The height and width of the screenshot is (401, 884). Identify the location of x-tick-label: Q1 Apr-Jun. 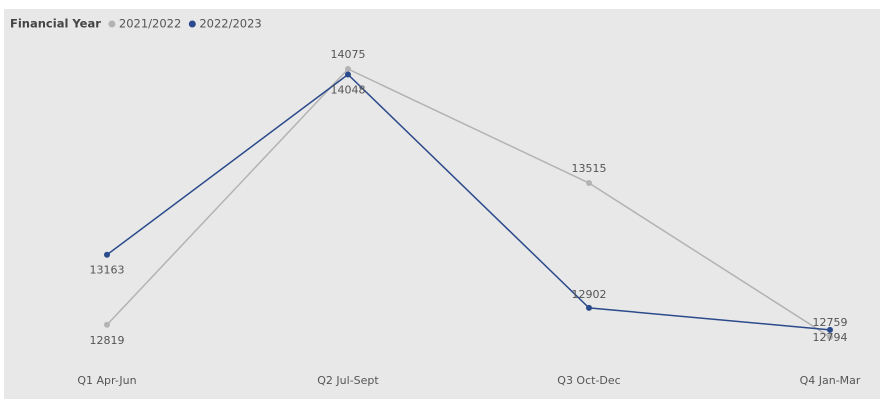
(106, 380).